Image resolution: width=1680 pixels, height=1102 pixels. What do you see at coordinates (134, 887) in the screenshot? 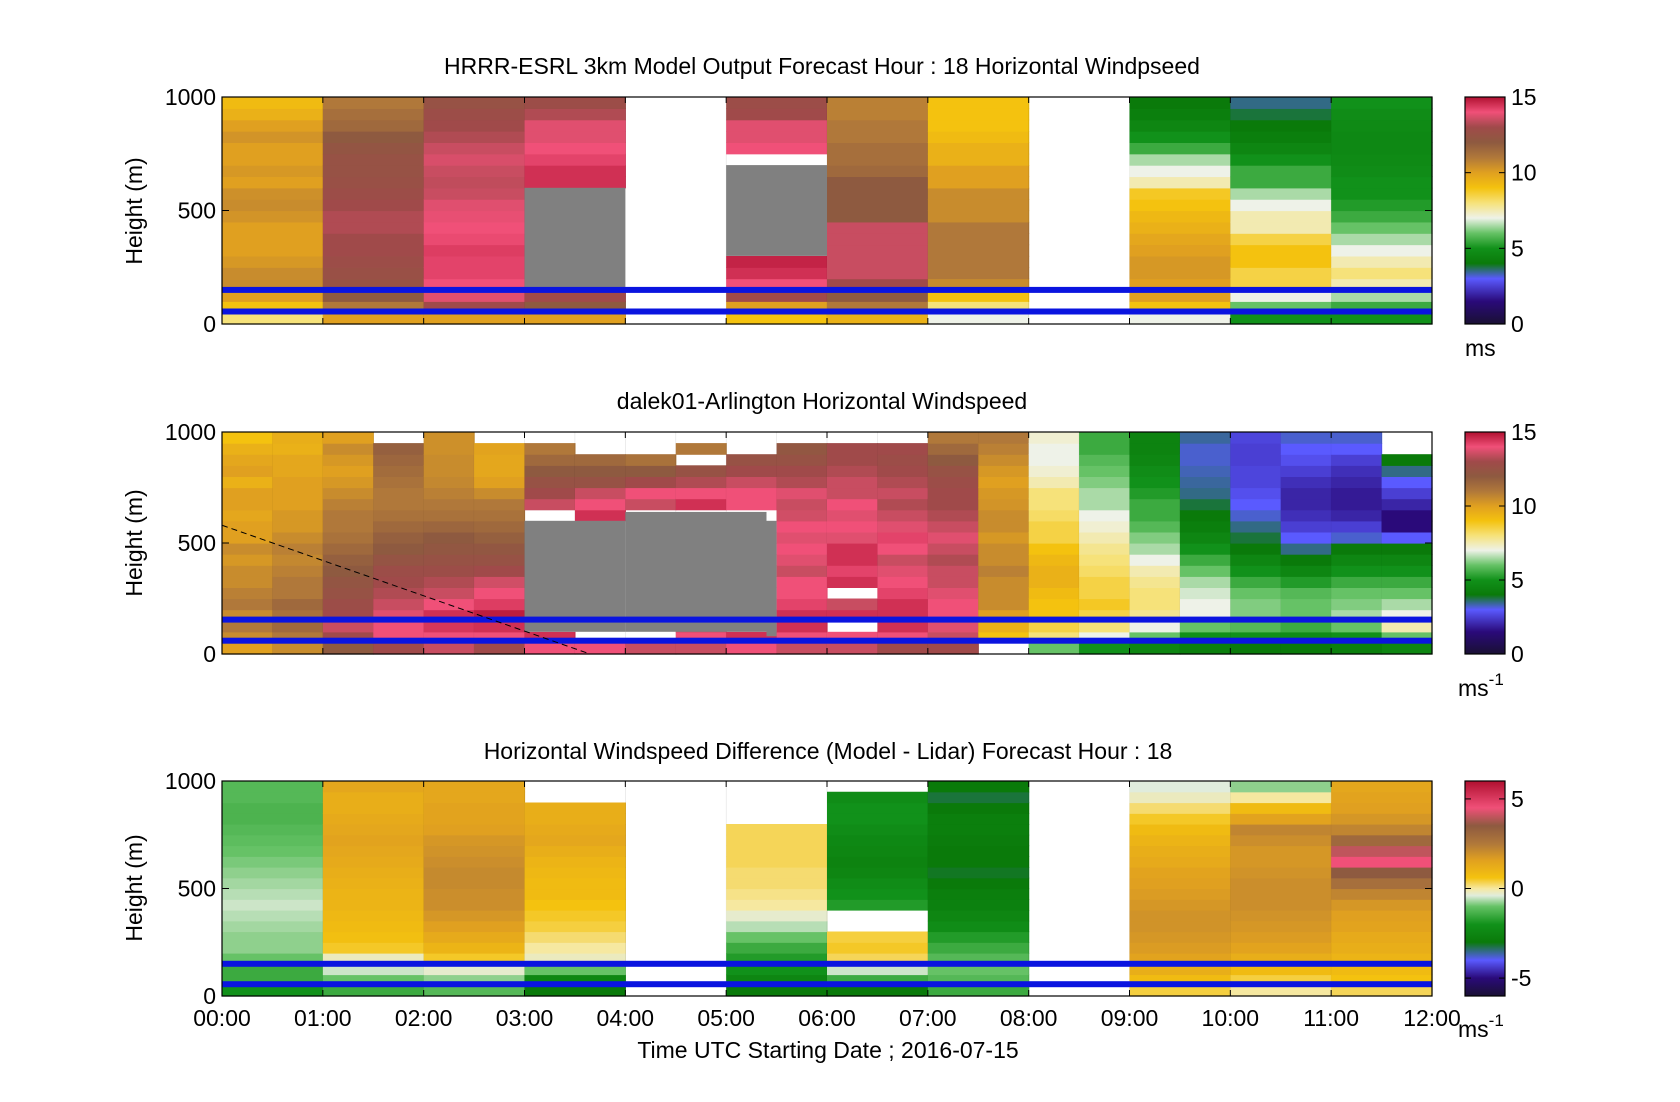
I see `panel-difference-ylabel: Height (m)` at bounding box center [134, 887].